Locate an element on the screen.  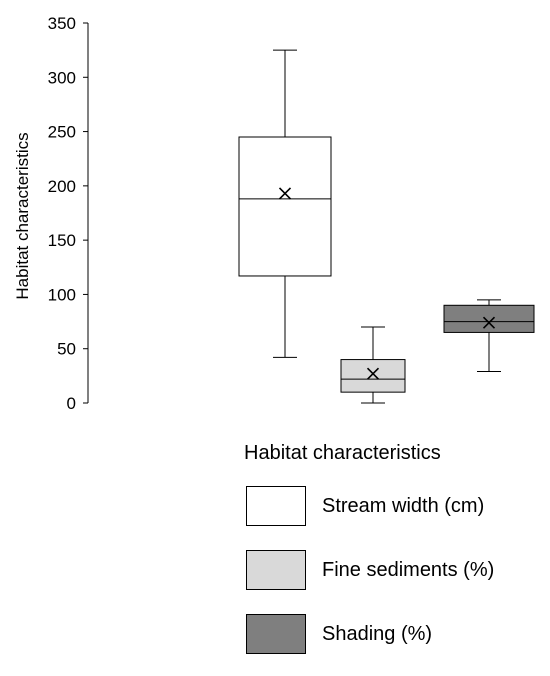
y-tick-label: 150 is located at coordinates (62, 240).